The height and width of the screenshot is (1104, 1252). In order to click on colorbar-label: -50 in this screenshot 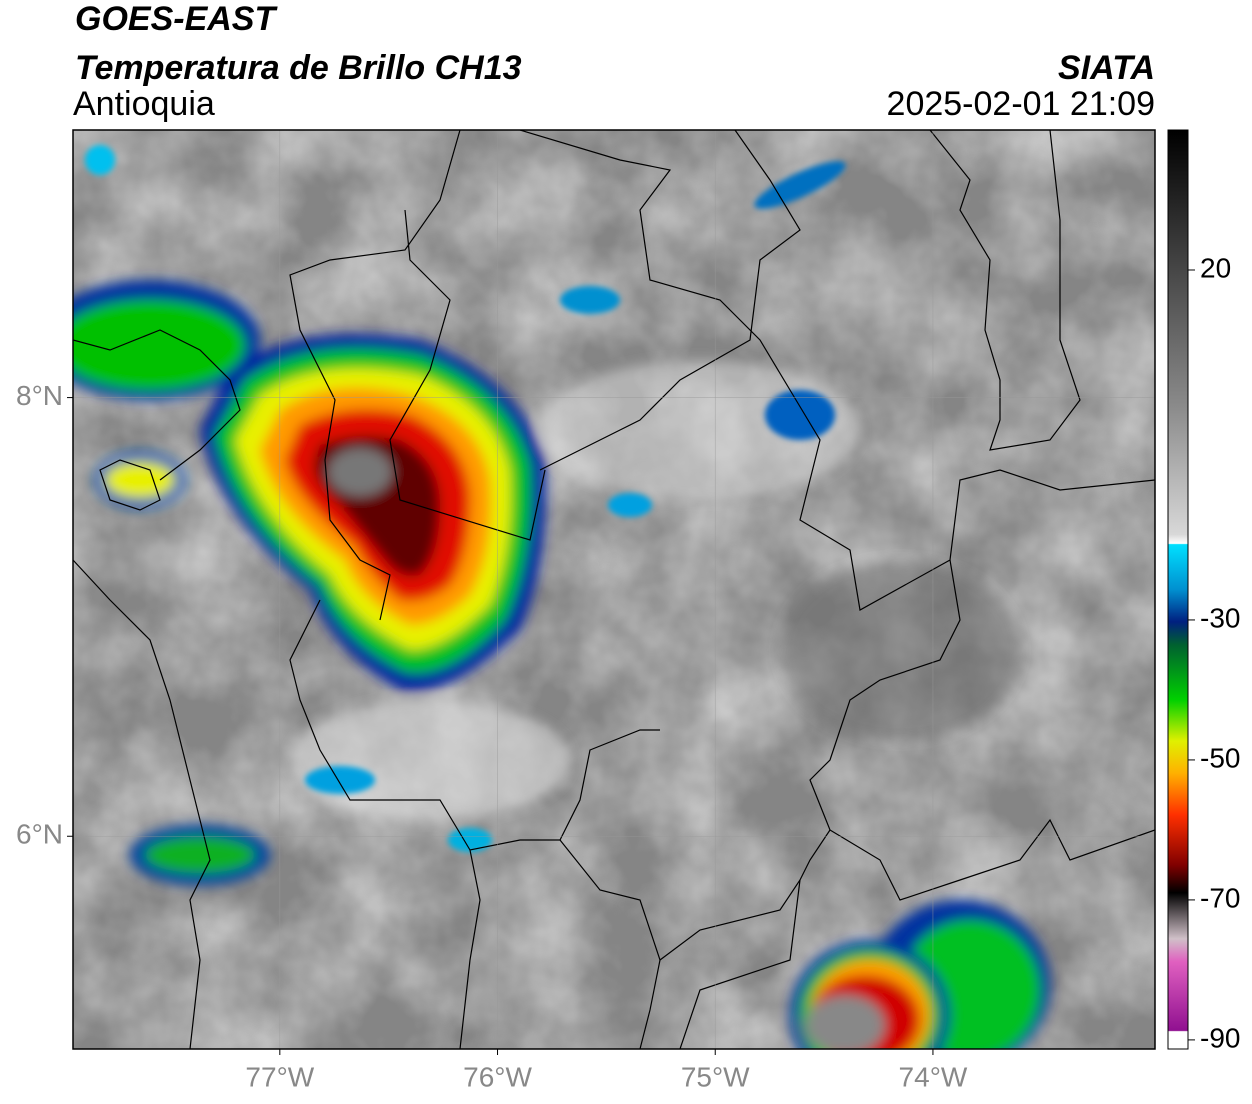, I will do `click(1220, 757)`.